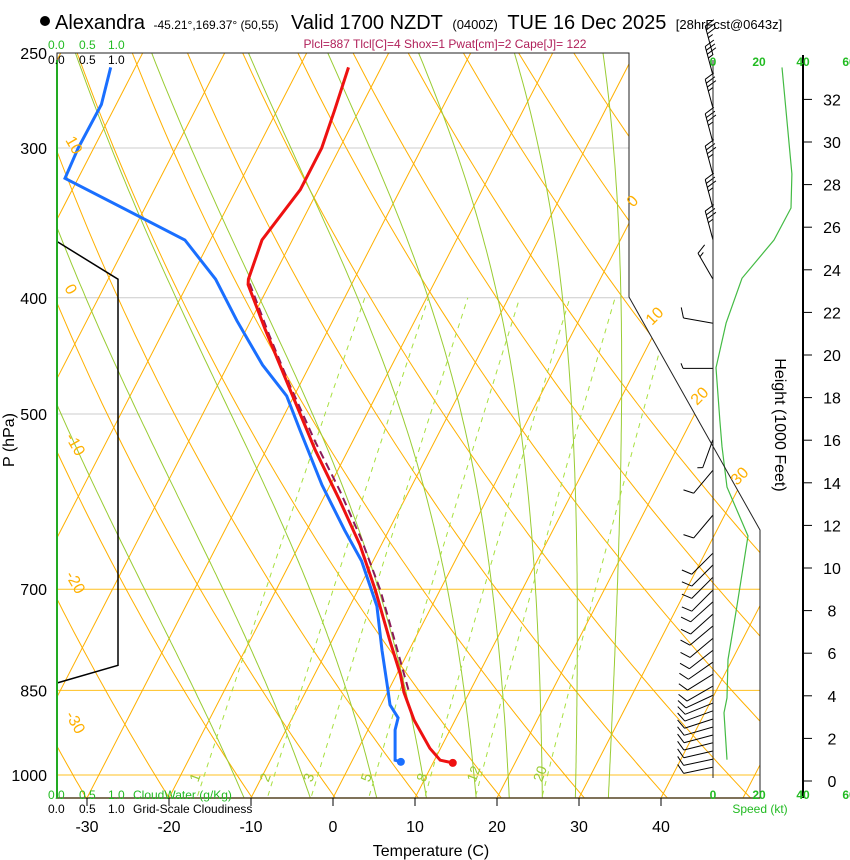 This screenshot has width=850, height=860. I want to click on y-axis-title: P (hPa), so click(9, 440).